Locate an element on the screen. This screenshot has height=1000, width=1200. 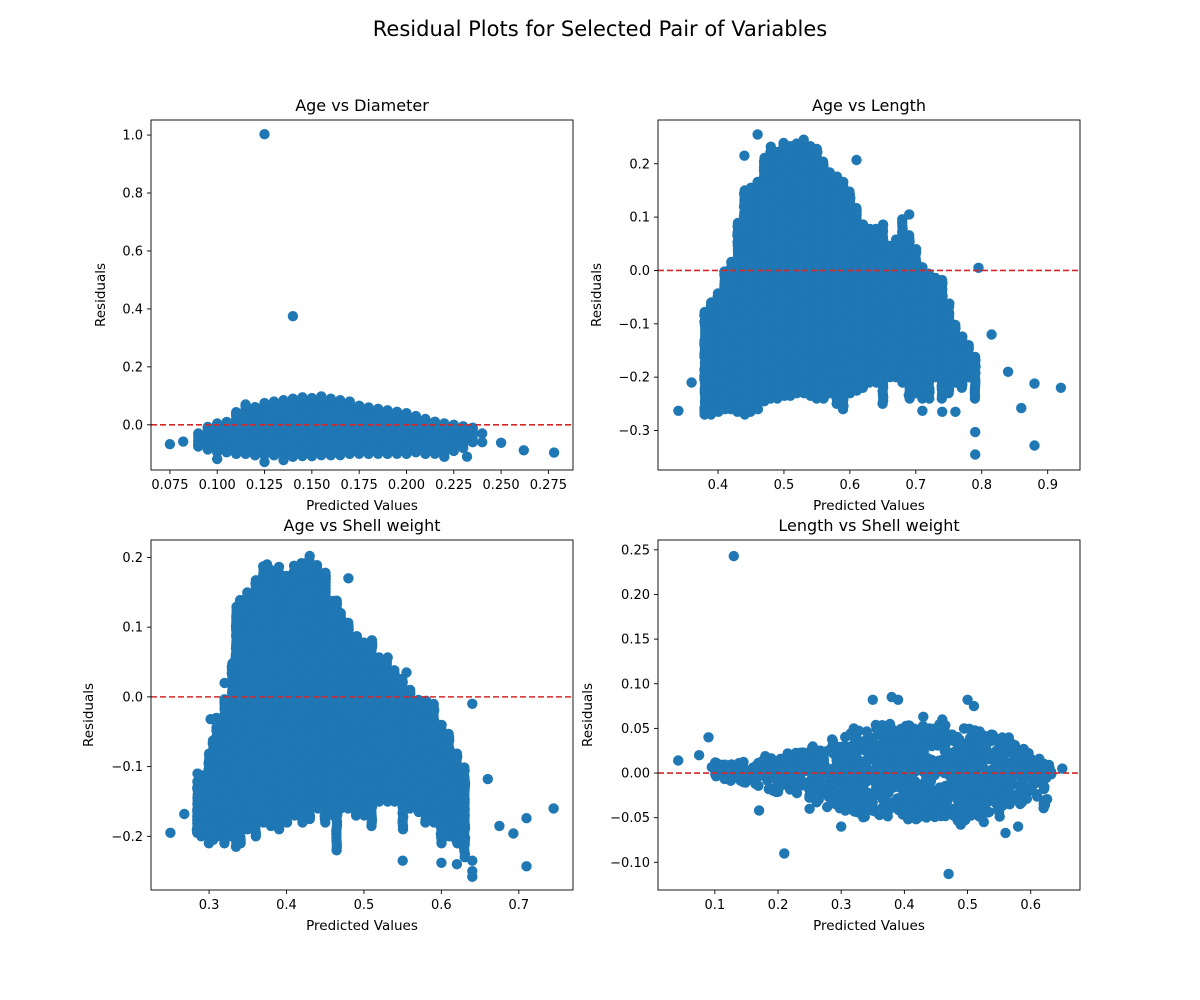
x-tick-label: 0.275 is located at coordinates (548, 485).